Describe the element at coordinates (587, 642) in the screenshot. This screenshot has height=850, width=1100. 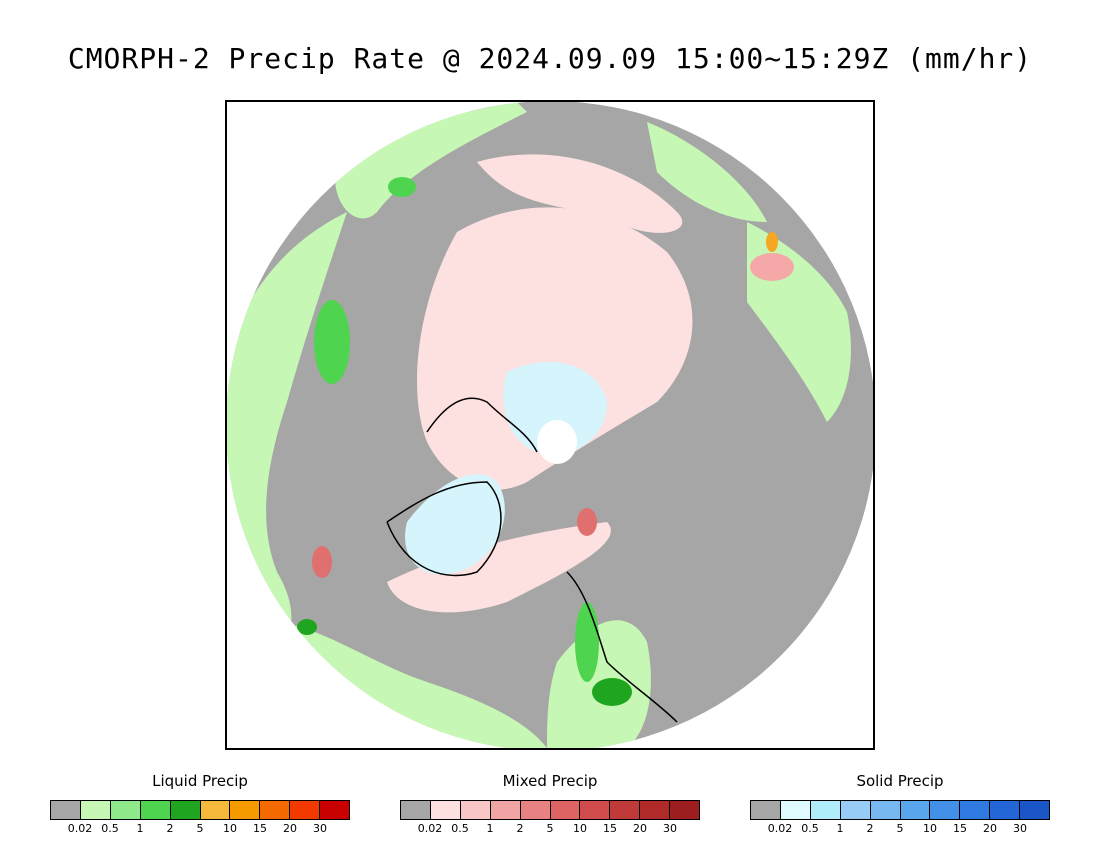
I see `liquid-cell-norway` at that location.